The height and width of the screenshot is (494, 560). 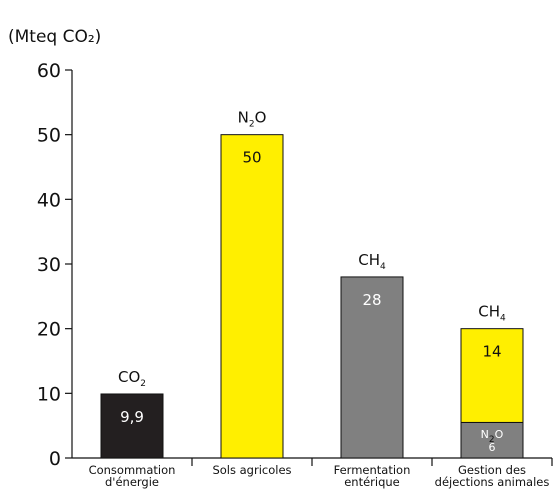 What do you see at coordinates (492, 482) in the screenshot?
I see `x-category-label: déjections animales` at bounding box center [492, 482].